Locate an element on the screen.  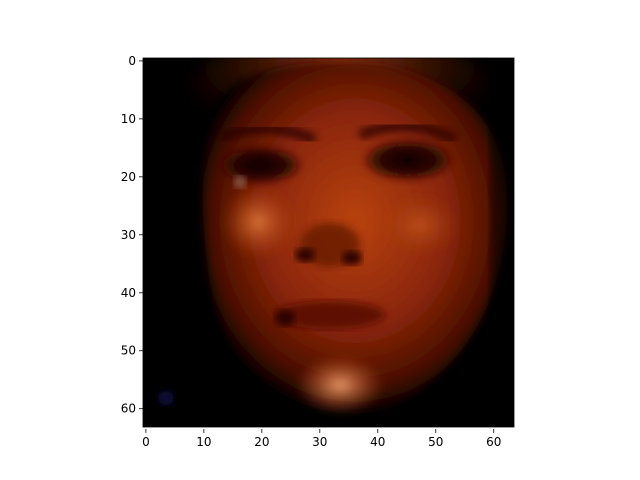
left-brow is located at coordinates (267, 134).